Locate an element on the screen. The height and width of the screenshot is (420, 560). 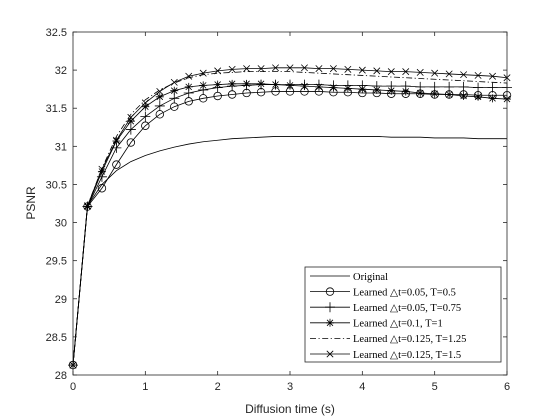
x-tick-label: 2 is located at coordinates (218, 387).